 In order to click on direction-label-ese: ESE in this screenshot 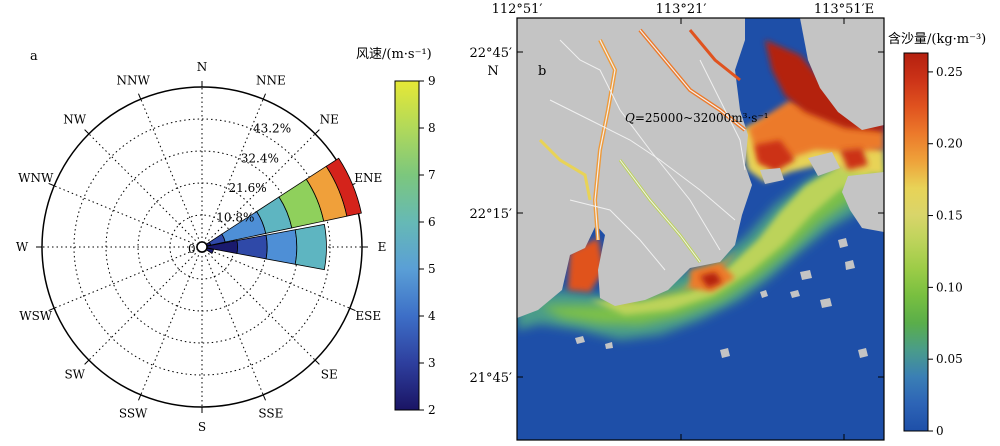, I will do `click(368, 316)`.